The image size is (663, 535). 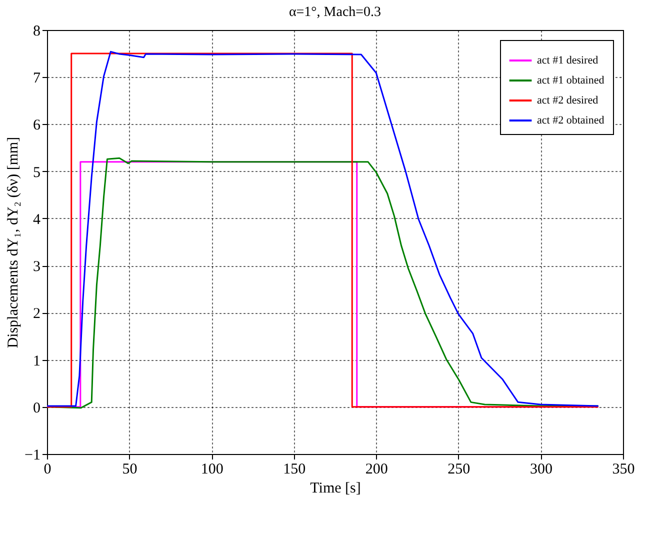 I want to click on x-tick-label: 300, so click(x=541, y=470).